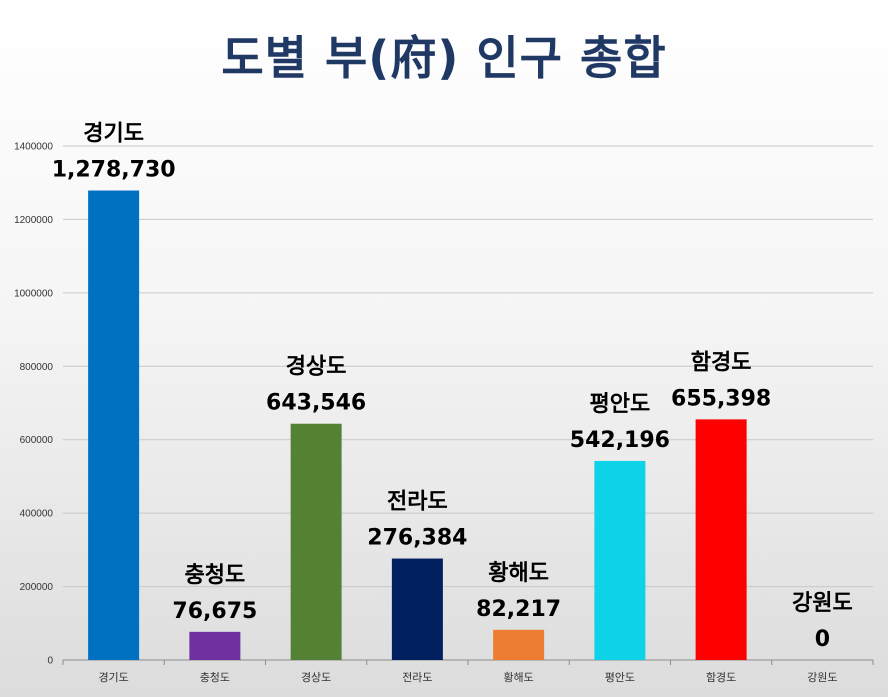 This screenshot has width=888, height=697. What do you see at coordinates (620, 404) in the screenshot?
I see `data-label-category: 평안도` at bounding box center [620, 404].